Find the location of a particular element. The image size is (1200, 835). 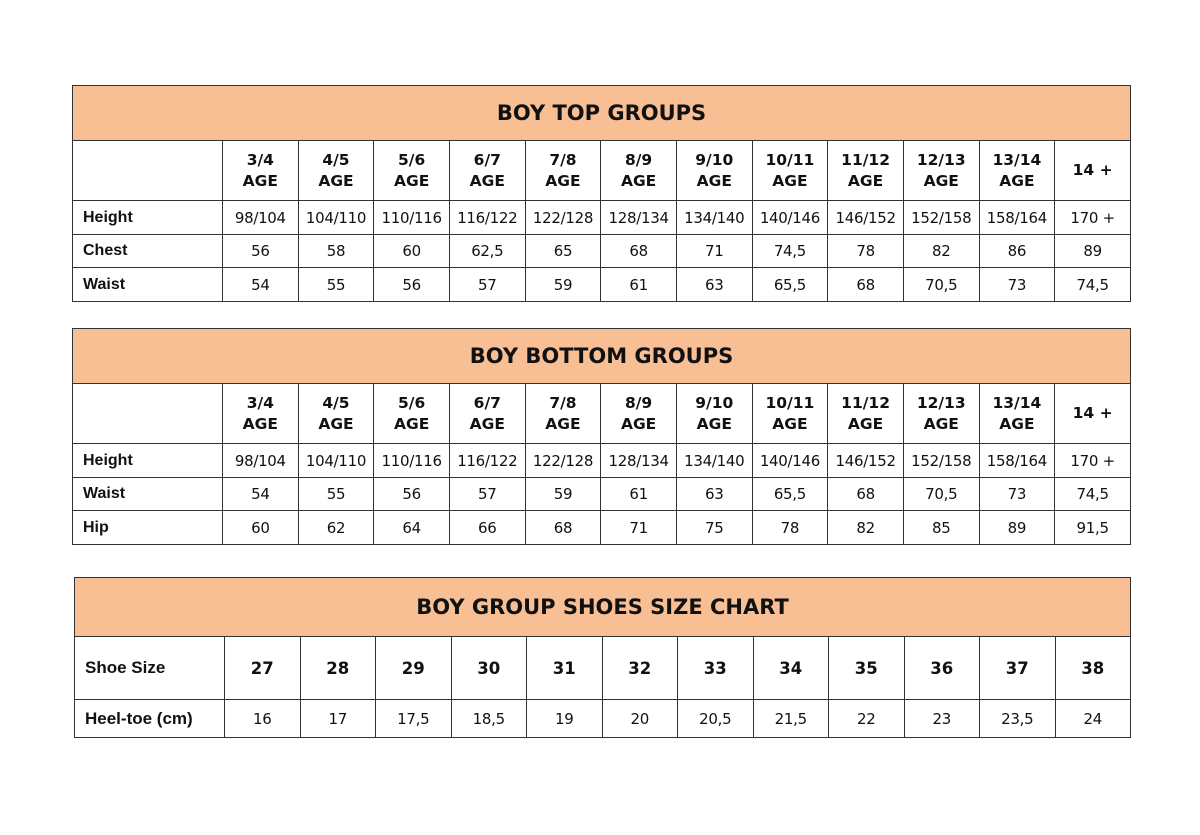

table-cell: 63 is located at coordinates (714, 494).